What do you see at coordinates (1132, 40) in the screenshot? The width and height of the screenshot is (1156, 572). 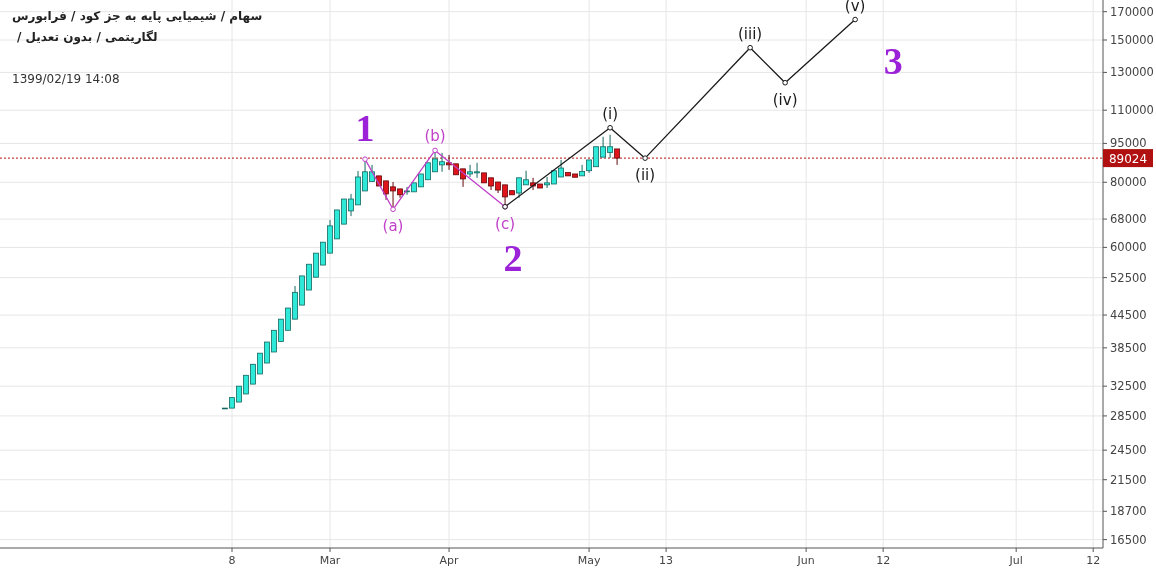 I see `y-tick-label: 150000` at bounding box center [1132, 40].